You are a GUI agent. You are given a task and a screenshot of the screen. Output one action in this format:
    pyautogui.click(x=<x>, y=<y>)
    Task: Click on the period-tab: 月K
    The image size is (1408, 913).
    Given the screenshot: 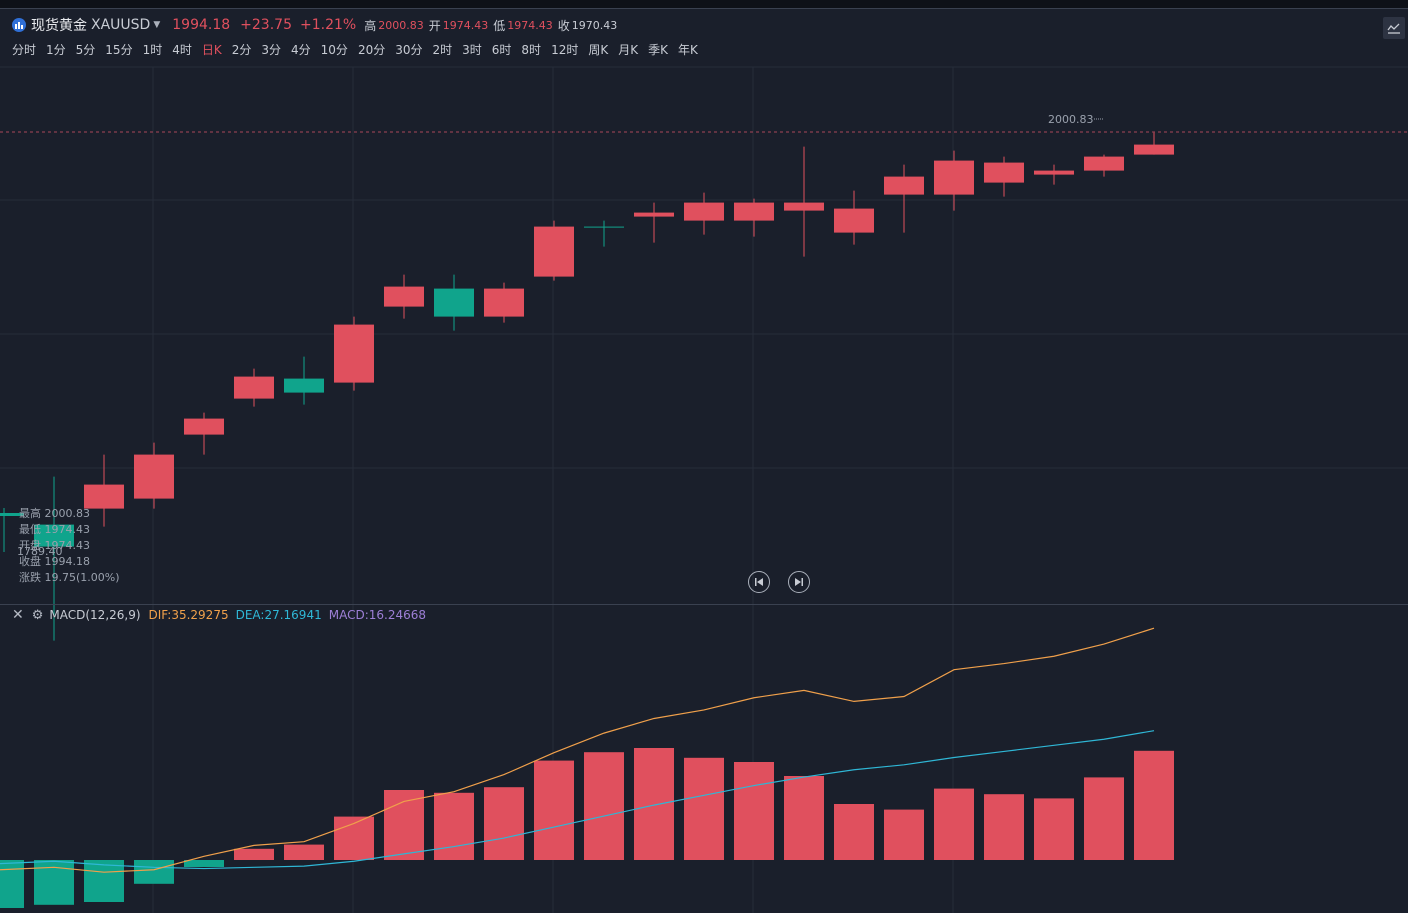 What is the action you would take?
    pyautogui.click(x=628, y=50)
    